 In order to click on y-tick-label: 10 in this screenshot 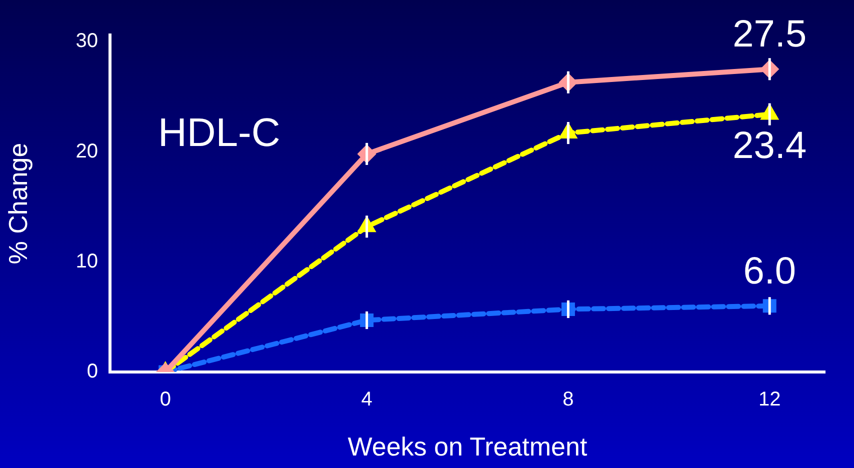, I will do `click(87, 261)`.